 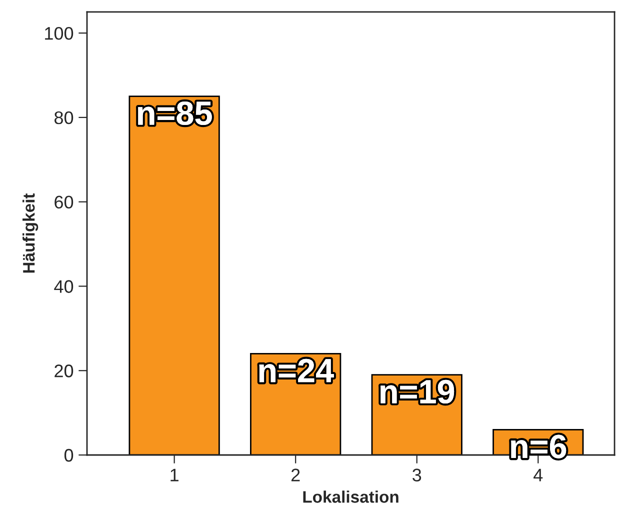 What do you see at coordinates (174, 475) in the screenshot?
I see `x-tick-label: 1` at bounding box center [174, 475].